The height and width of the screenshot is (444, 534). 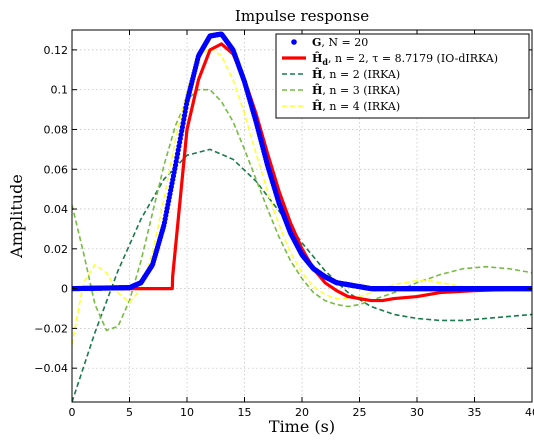 What do you see at coordinates (361, 74) in the screenshot?
I see `legend-label-text: , n = 2 (IRKA)` at bounding box center [361, 74].